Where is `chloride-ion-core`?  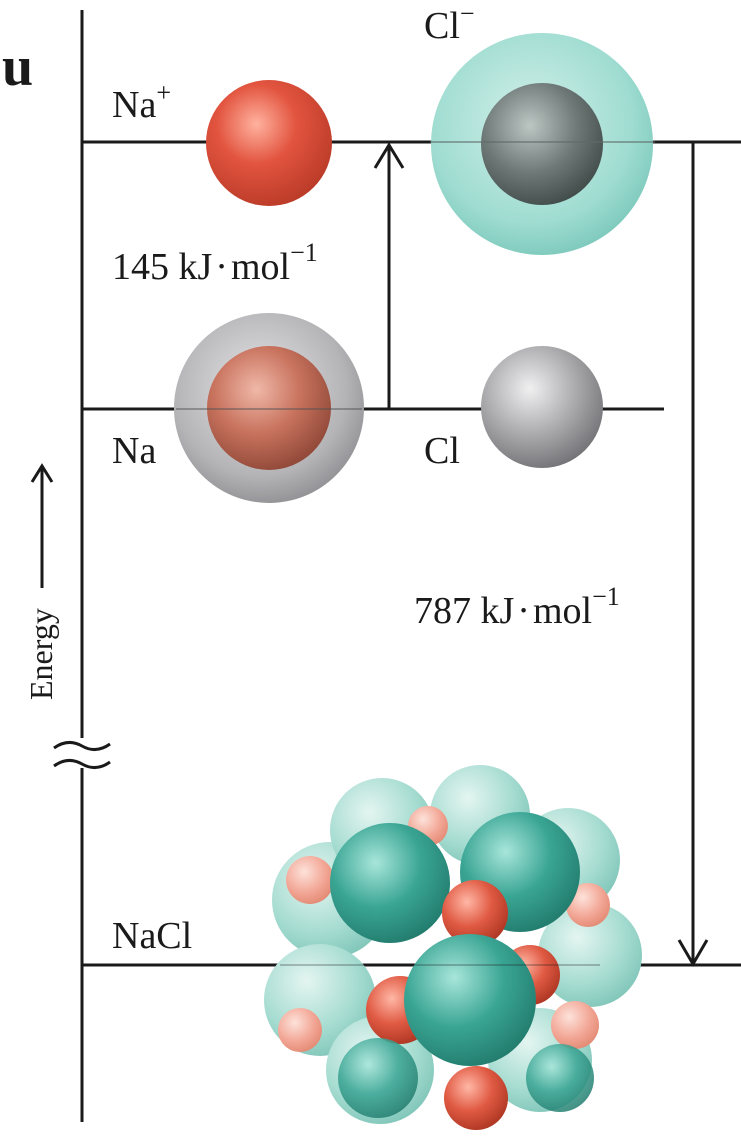 chloride-ion-core is located at coordinates (542, 144).